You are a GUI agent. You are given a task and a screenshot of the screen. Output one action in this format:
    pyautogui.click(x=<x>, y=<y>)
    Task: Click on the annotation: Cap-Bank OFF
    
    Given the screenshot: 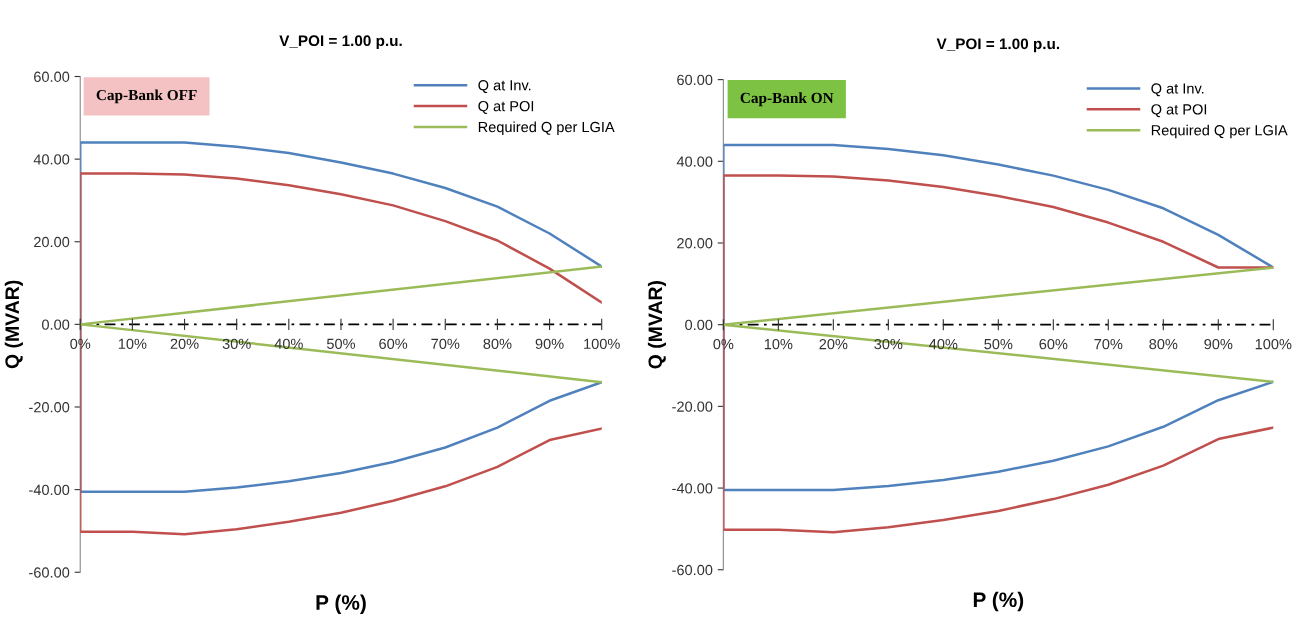 What is the action you would take?
    pyautogui.click(x=146, y=96)
    